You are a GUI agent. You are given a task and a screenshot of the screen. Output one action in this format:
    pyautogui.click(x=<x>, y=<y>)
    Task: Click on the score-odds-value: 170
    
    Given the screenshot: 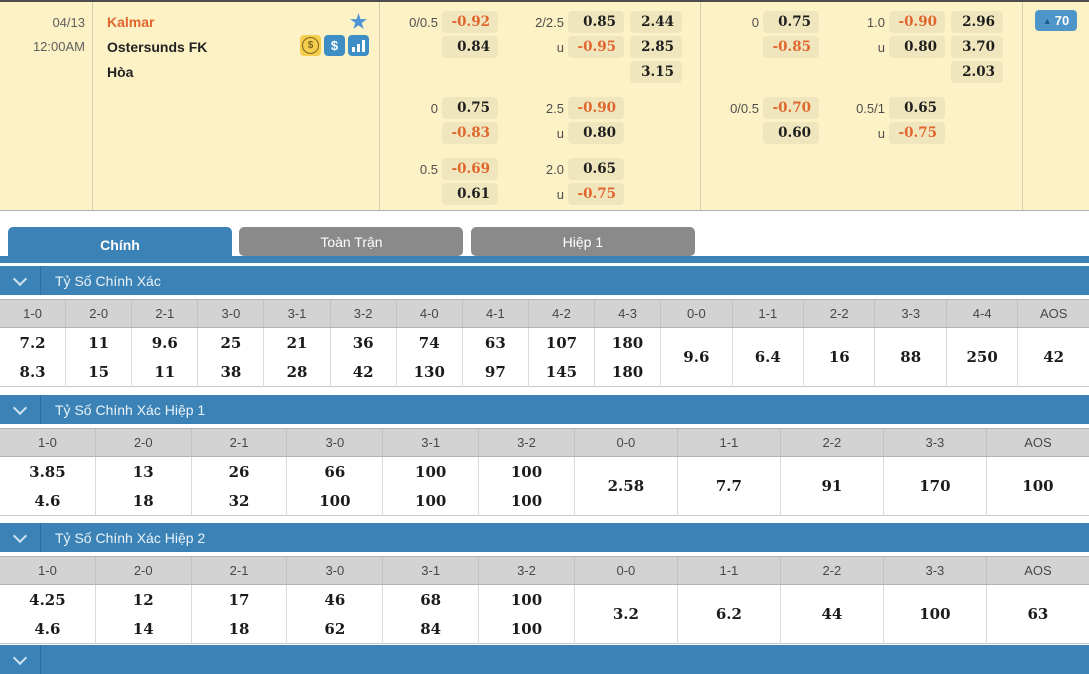 What is the action you would take?
    pyautogui.click(x=934, y=486)
    